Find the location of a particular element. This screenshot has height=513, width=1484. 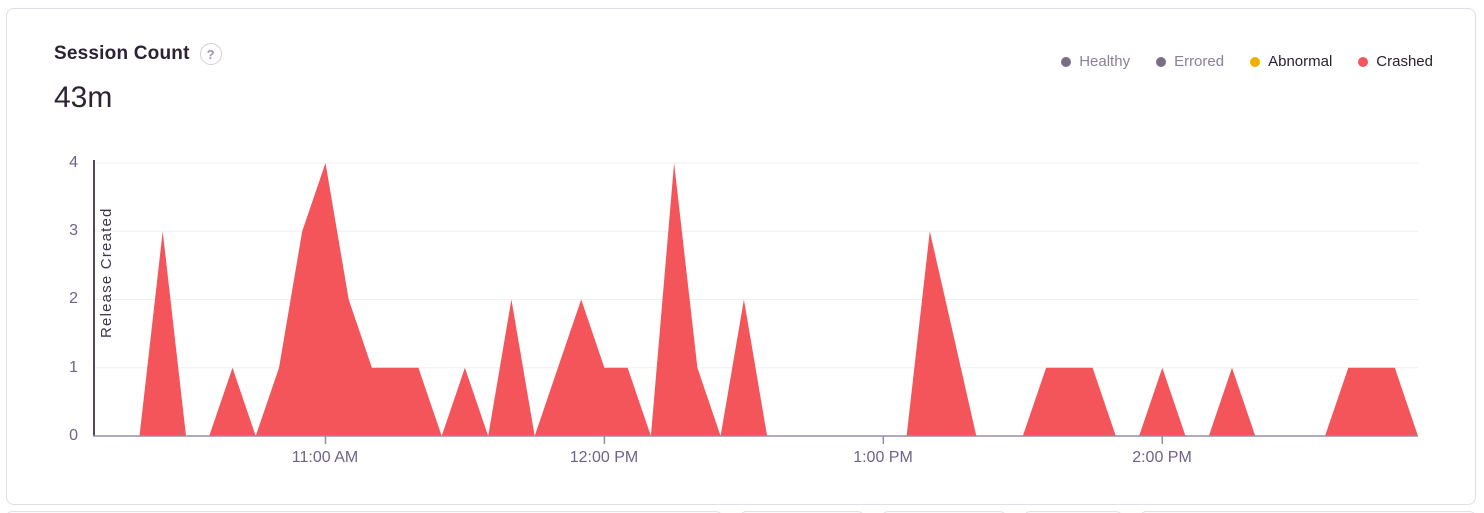

legend-item: Crashed is located at coordinates (1395, 61).